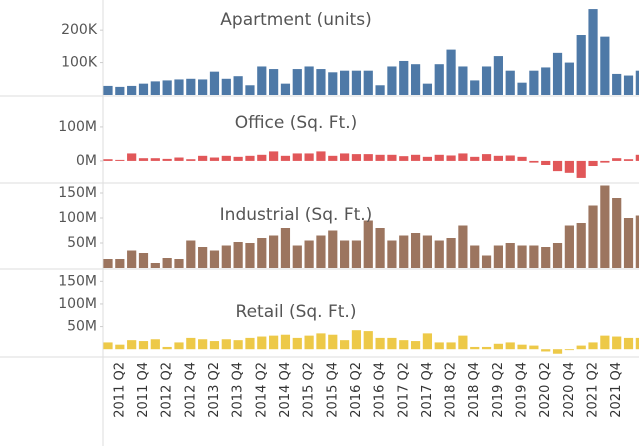 This screenshot has height=446, width=639. Describe the element at coordinates (309, 390) in the screenshot. I see `x-tick-label: 2015 Q2` at that location.